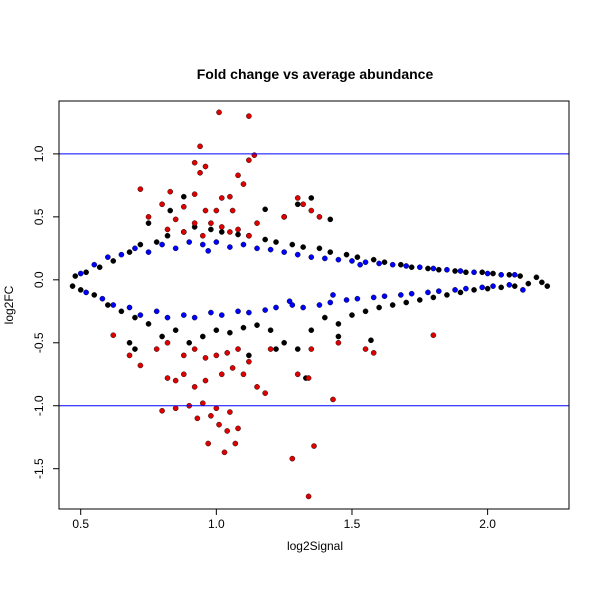  What do you see at coordinates (39, 153) in the screenshot?
I see `y-tick-label: 1.0` at bounding box center [39, 153].